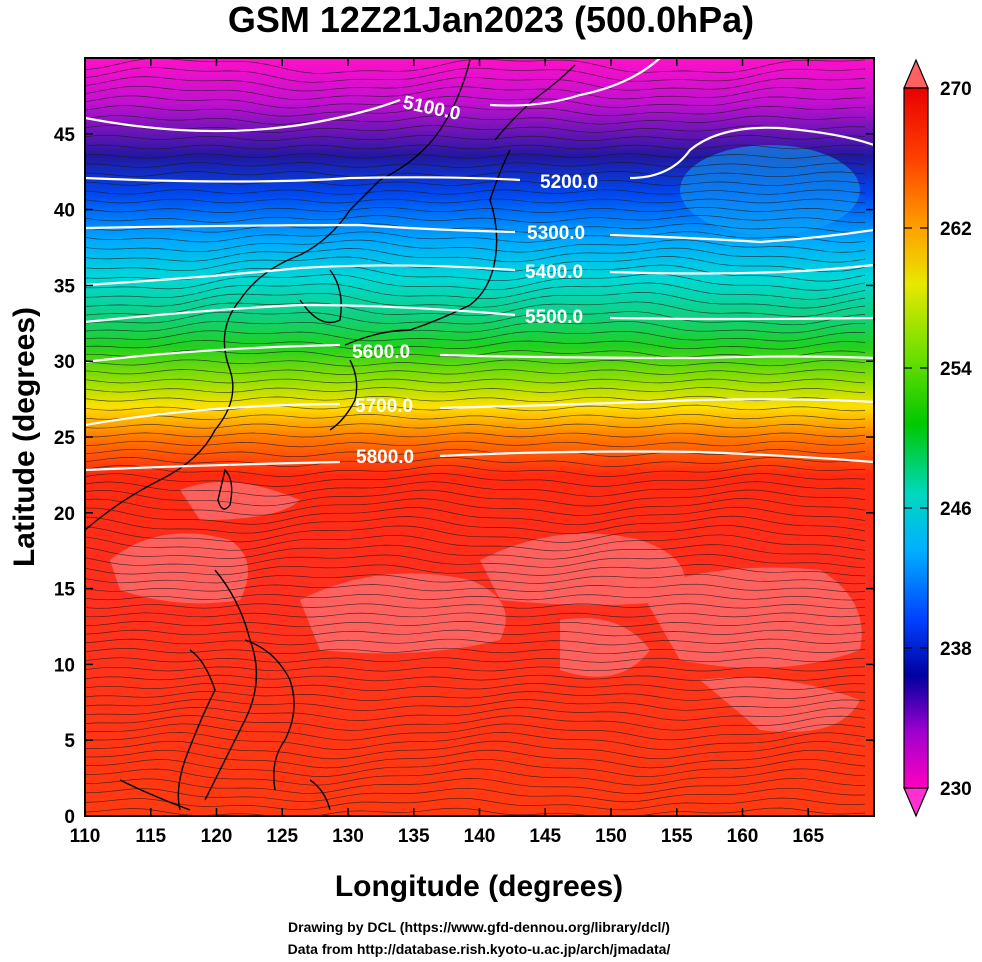  What do you see at coordinates (480, 836) in the screenshot?
I see `x-tick-label: 140` at bounding box center [480, 836].